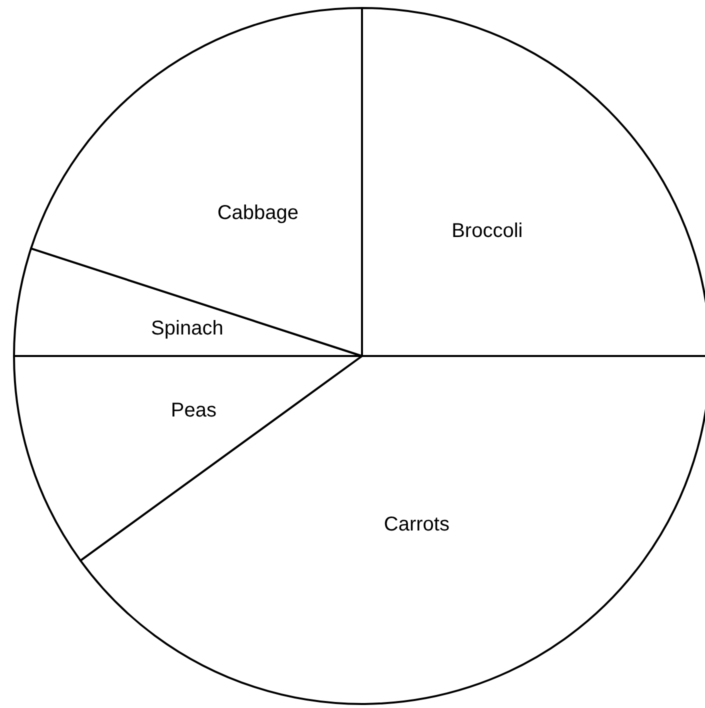  I want to click on slice-label: Spinach, so click(187, 328).